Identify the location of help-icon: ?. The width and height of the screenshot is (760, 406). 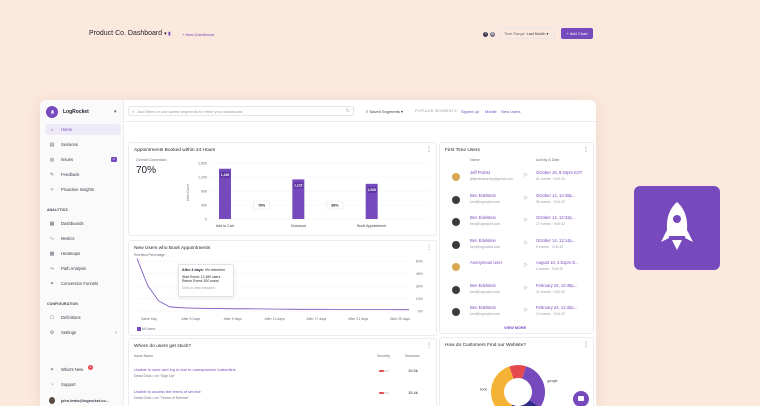
(485, 34).